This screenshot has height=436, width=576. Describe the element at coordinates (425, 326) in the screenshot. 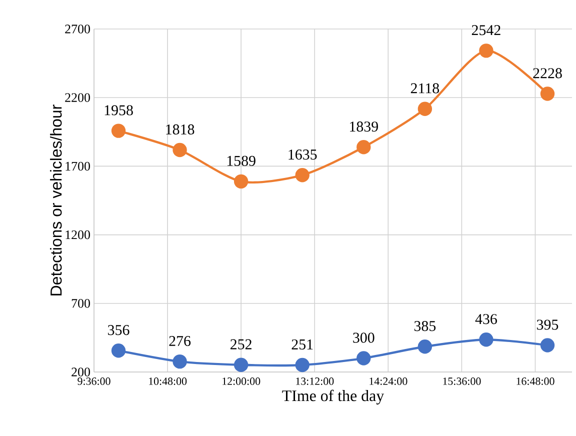

I see `data-label: 385` at that location.